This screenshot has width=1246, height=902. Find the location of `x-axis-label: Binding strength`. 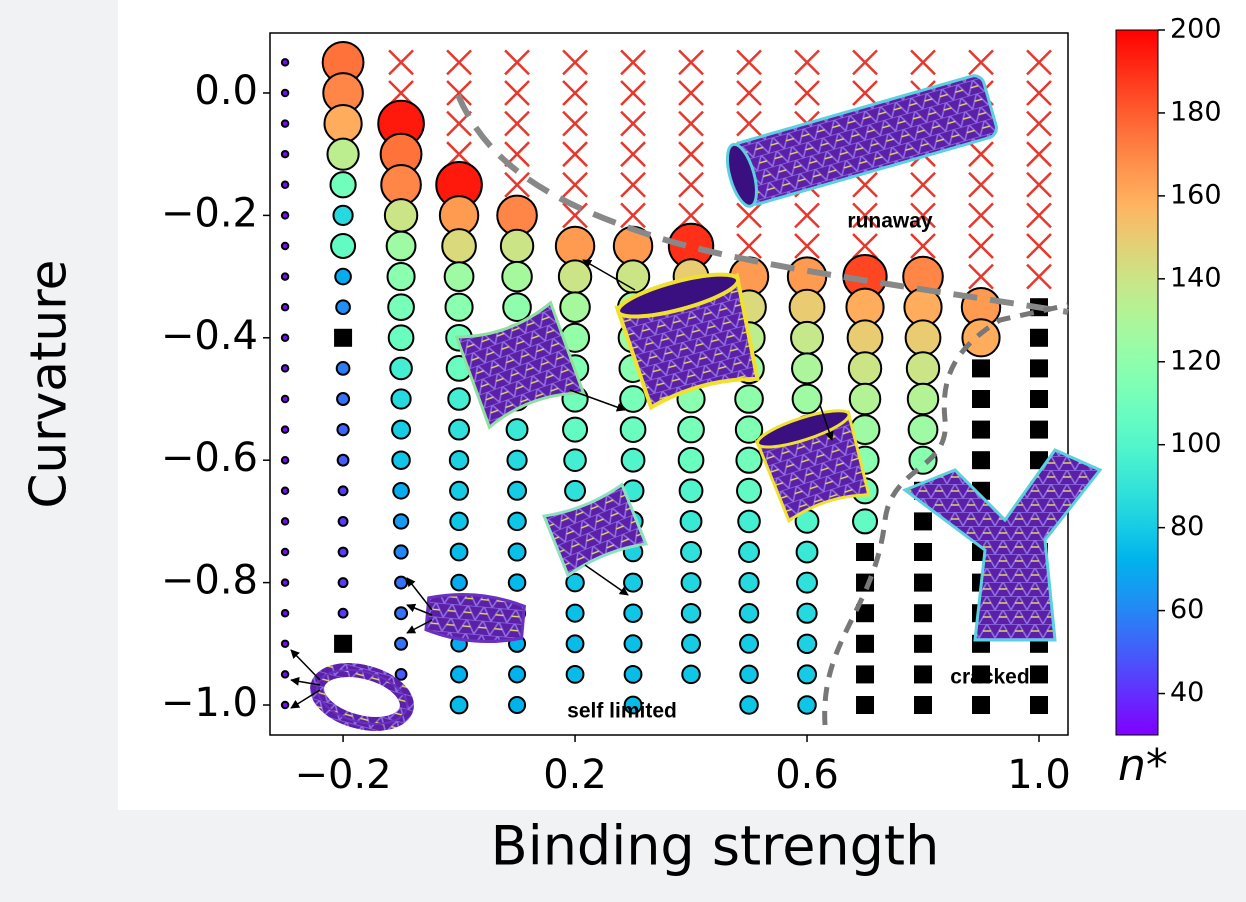

x-axis-label: Binding strength is located at coordinates (715, 846).